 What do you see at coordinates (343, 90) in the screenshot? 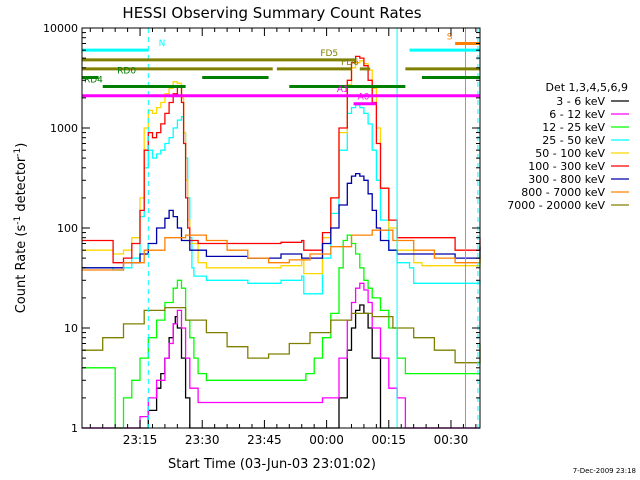
I see `state-label-a1: A1` at bounding box center [343, 90].